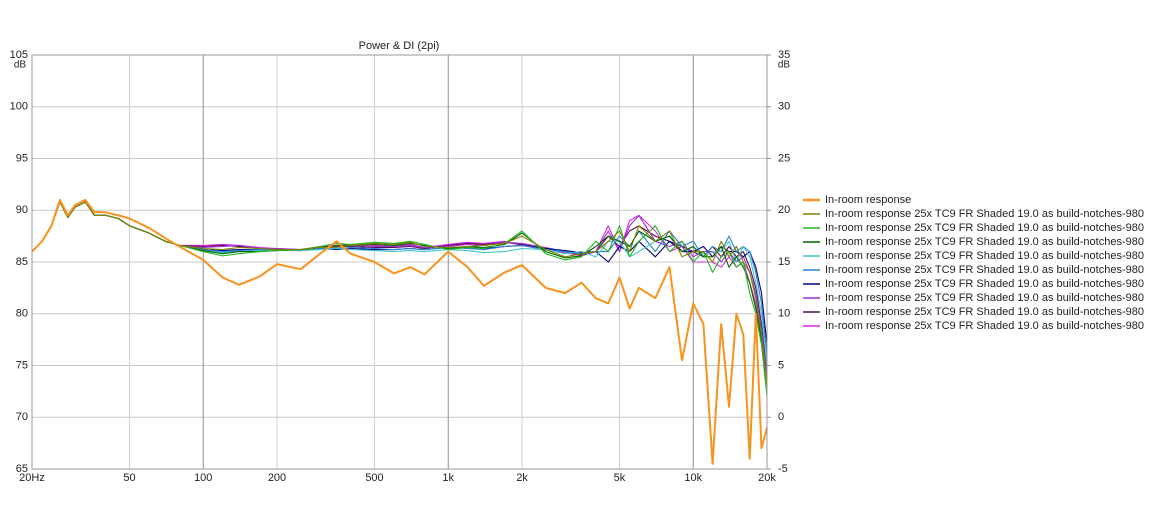 Image resolution: width=1159 pixels, height=526 pixels. I want to click on y-tick-label: 95, so click(22, 158).